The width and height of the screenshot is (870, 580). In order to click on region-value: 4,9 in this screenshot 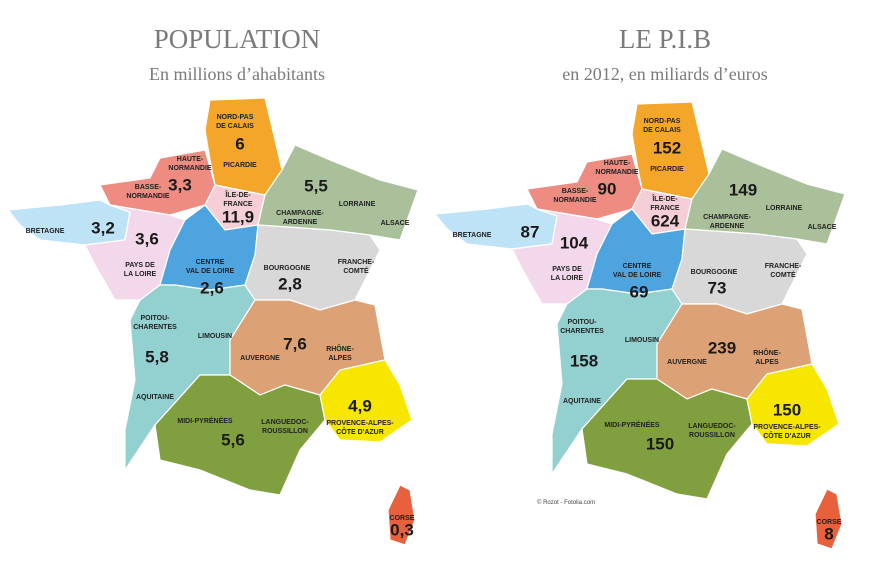, I will do `click(360, 405)`.